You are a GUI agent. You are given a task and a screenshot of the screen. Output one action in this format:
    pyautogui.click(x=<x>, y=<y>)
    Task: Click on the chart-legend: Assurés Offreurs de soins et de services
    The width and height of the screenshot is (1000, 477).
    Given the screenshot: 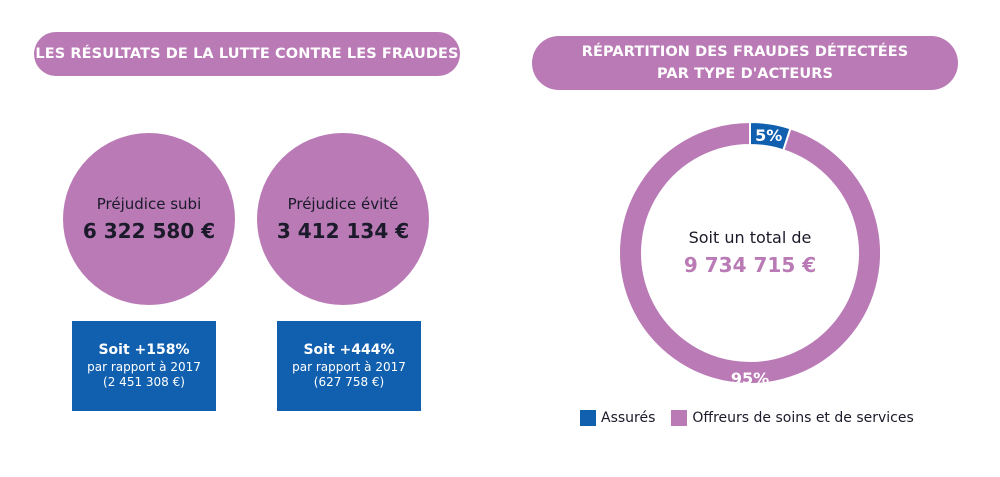 What is the action you would take?
    pyautogui.click(x=755, y=418)
    